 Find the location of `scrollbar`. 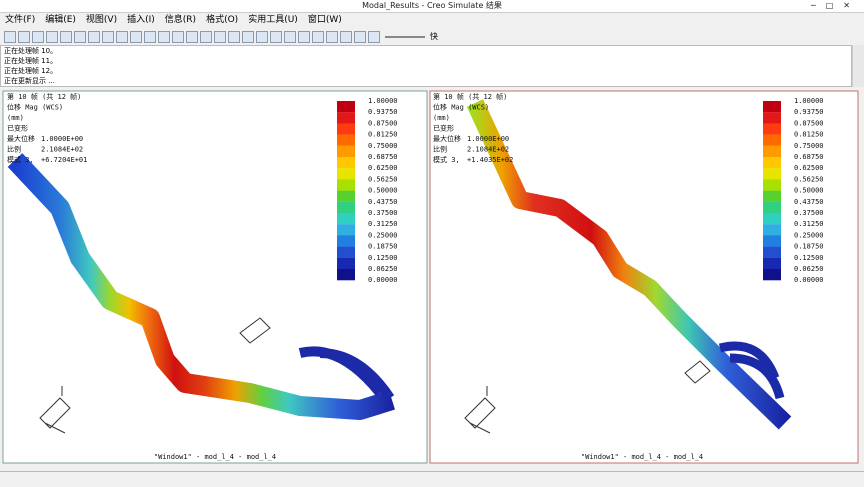

scrollbar is located at coordinates (858, 66).